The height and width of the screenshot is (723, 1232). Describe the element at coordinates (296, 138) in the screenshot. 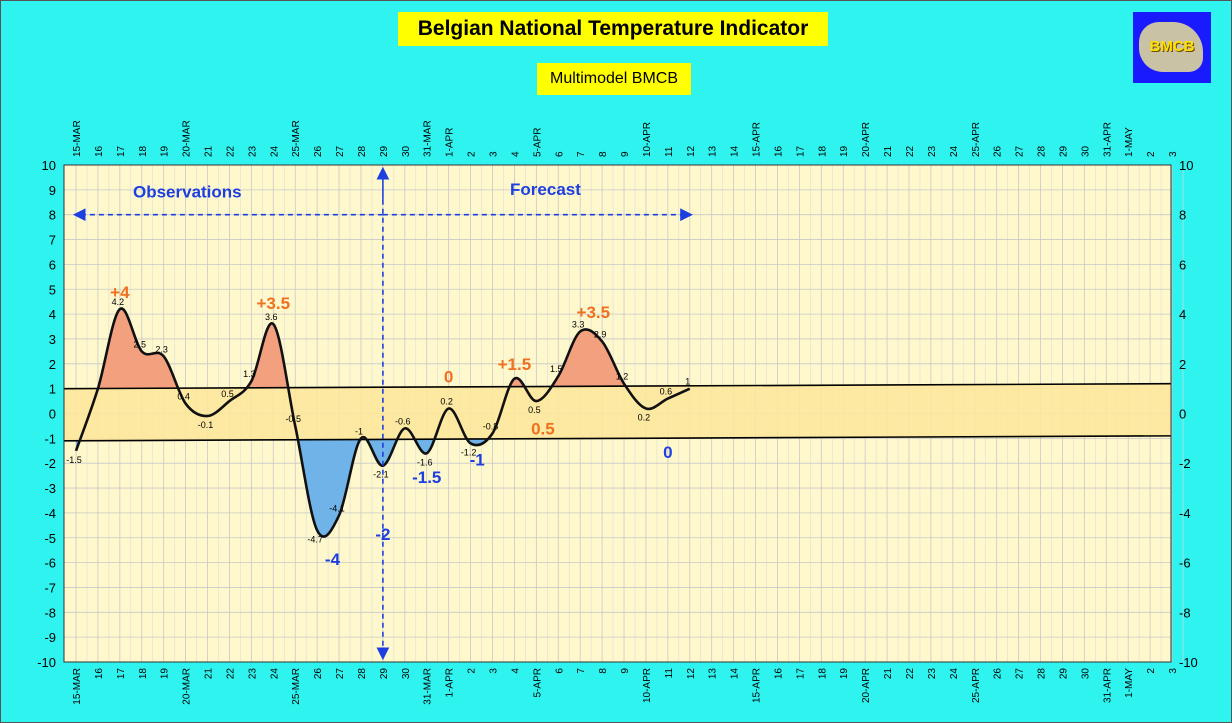

I see `x-tick-top-label: 25-MAR` at that location.